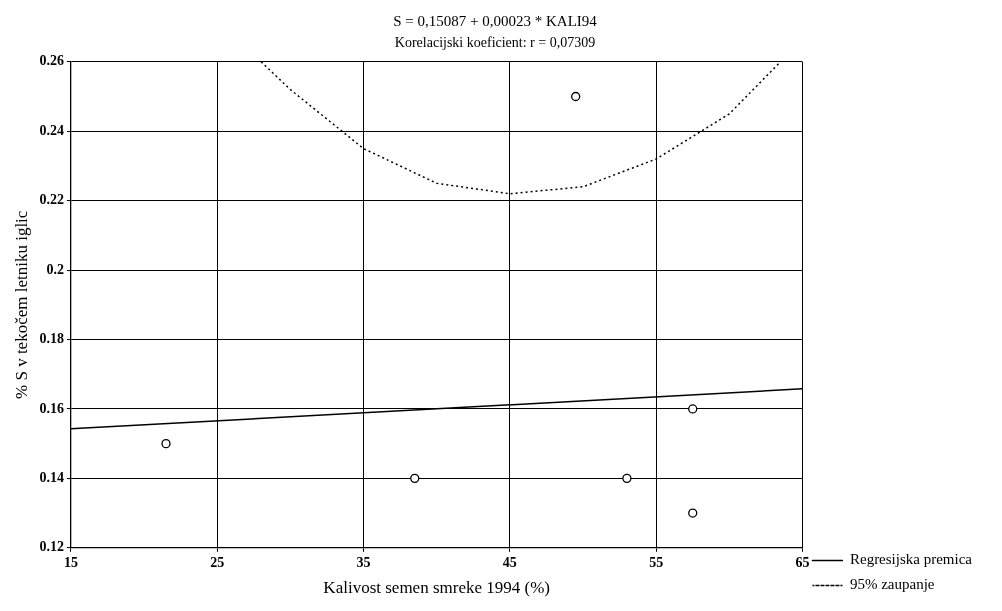  What do you see at coordinates (70, 562) in the screenshot?
I see `x-tick-label: 15` at bounding box center [70, 562].